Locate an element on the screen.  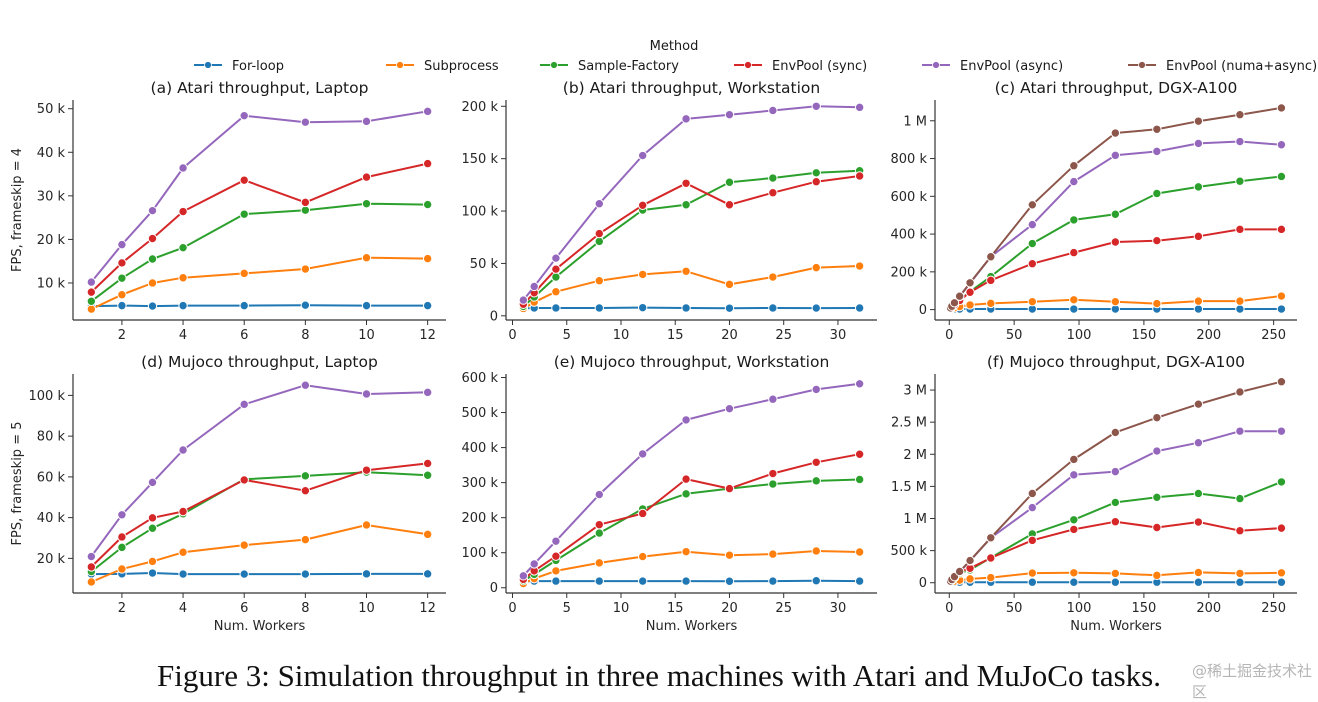
y-tick-label: 10 k is located at coordinates (51, 283).